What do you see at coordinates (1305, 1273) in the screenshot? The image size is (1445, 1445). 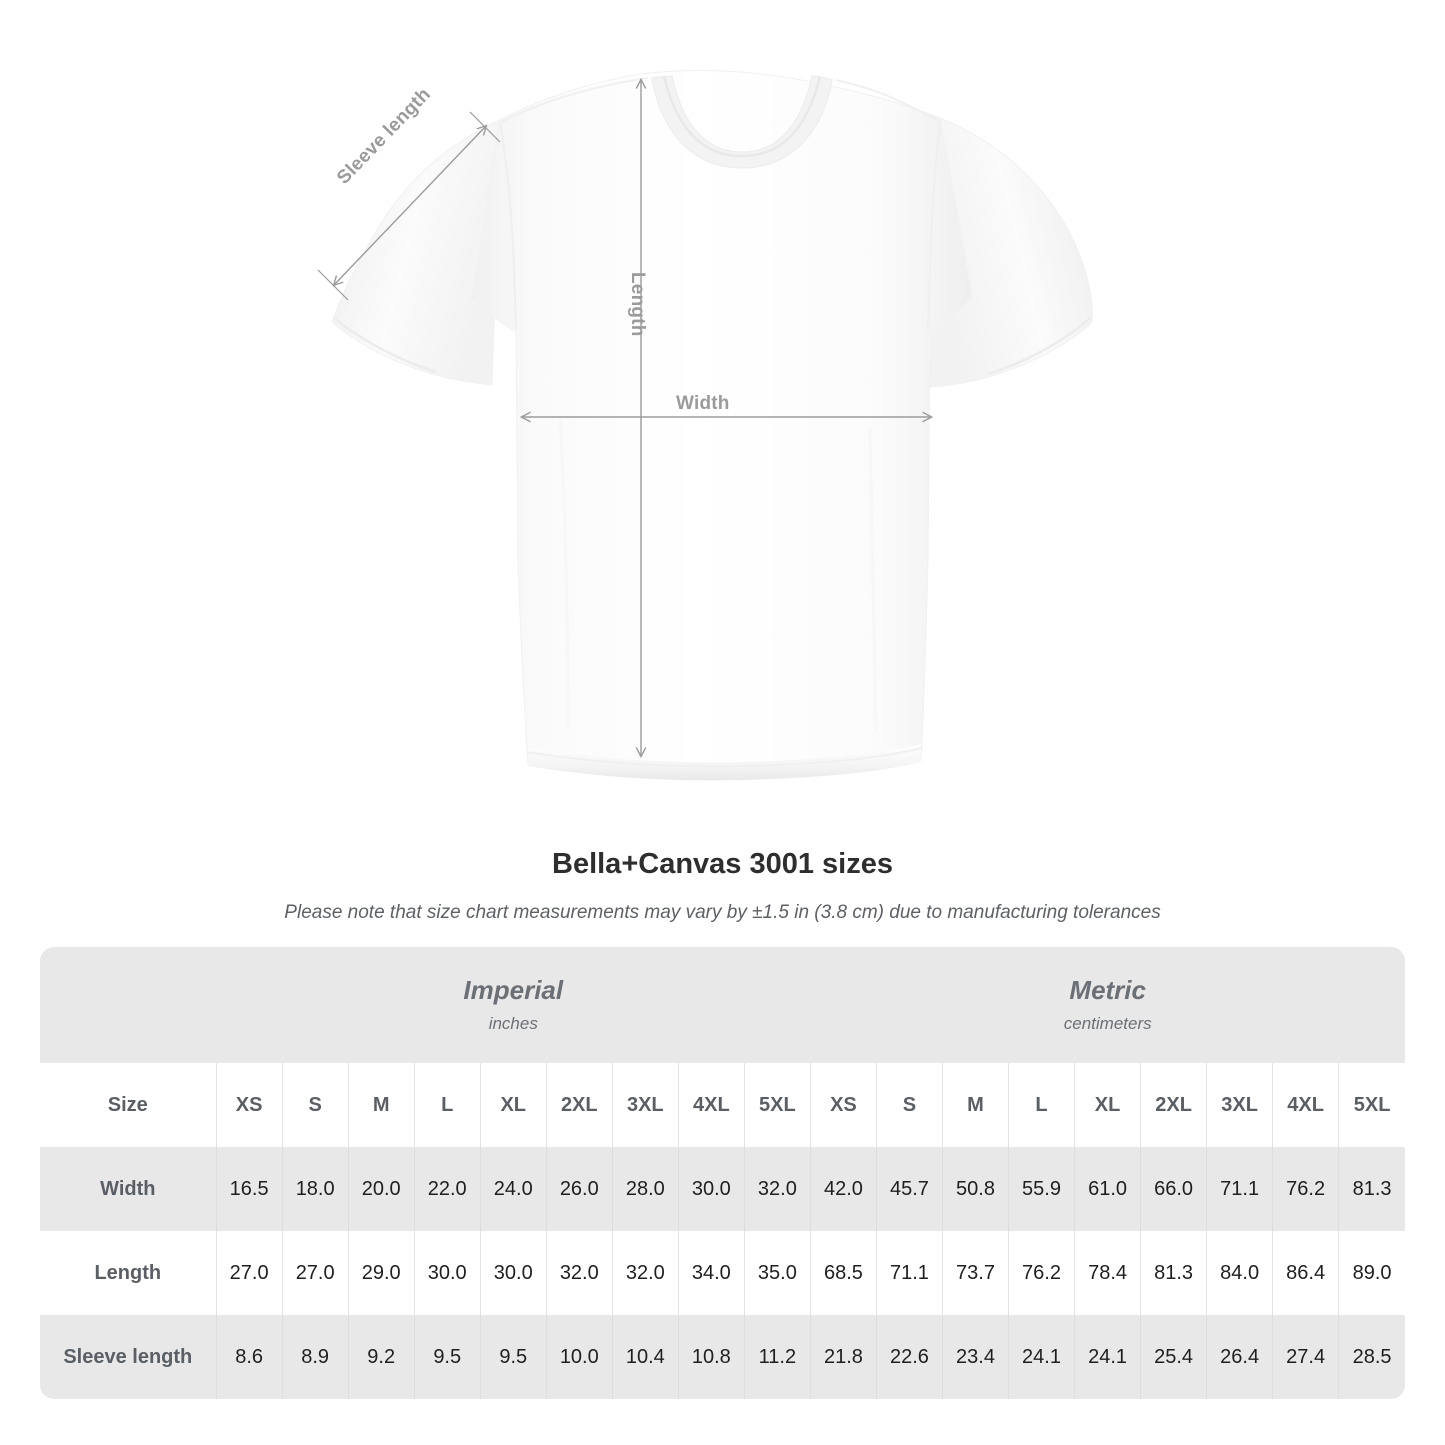 I see `cell-length-4xl-cm: 86.4` at bounding box center [1305, 1273].